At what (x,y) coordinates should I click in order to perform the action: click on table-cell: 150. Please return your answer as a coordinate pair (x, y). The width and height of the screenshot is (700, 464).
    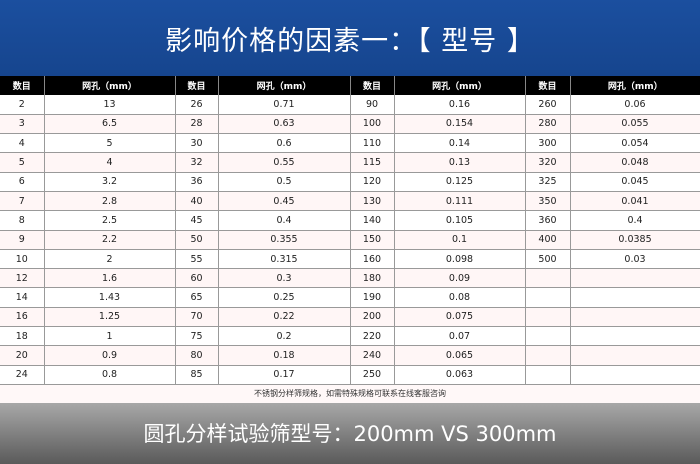
    Looking at the image, I should click on (372, 240).